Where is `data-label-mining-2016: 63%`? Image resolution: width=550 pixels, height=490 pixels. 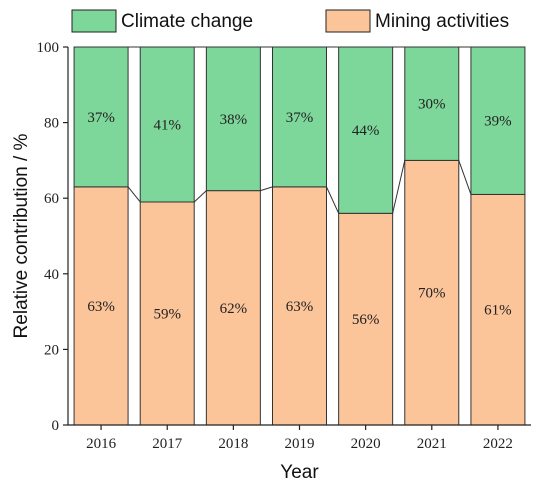 data-label-mining-2016: 63% is located at coordinates (101, 307).